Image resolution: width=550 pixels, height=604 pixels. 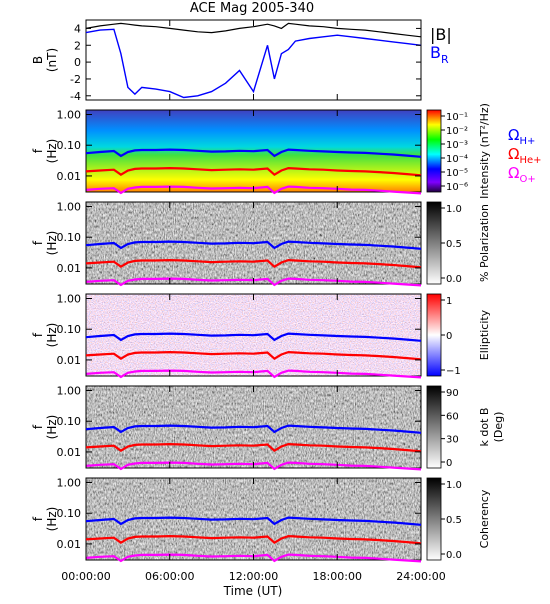 What do you see at coordinates (38, 60) in the screenshot?
I see `panel-b-ylabel-1: B` at bounding box center [38, 60].